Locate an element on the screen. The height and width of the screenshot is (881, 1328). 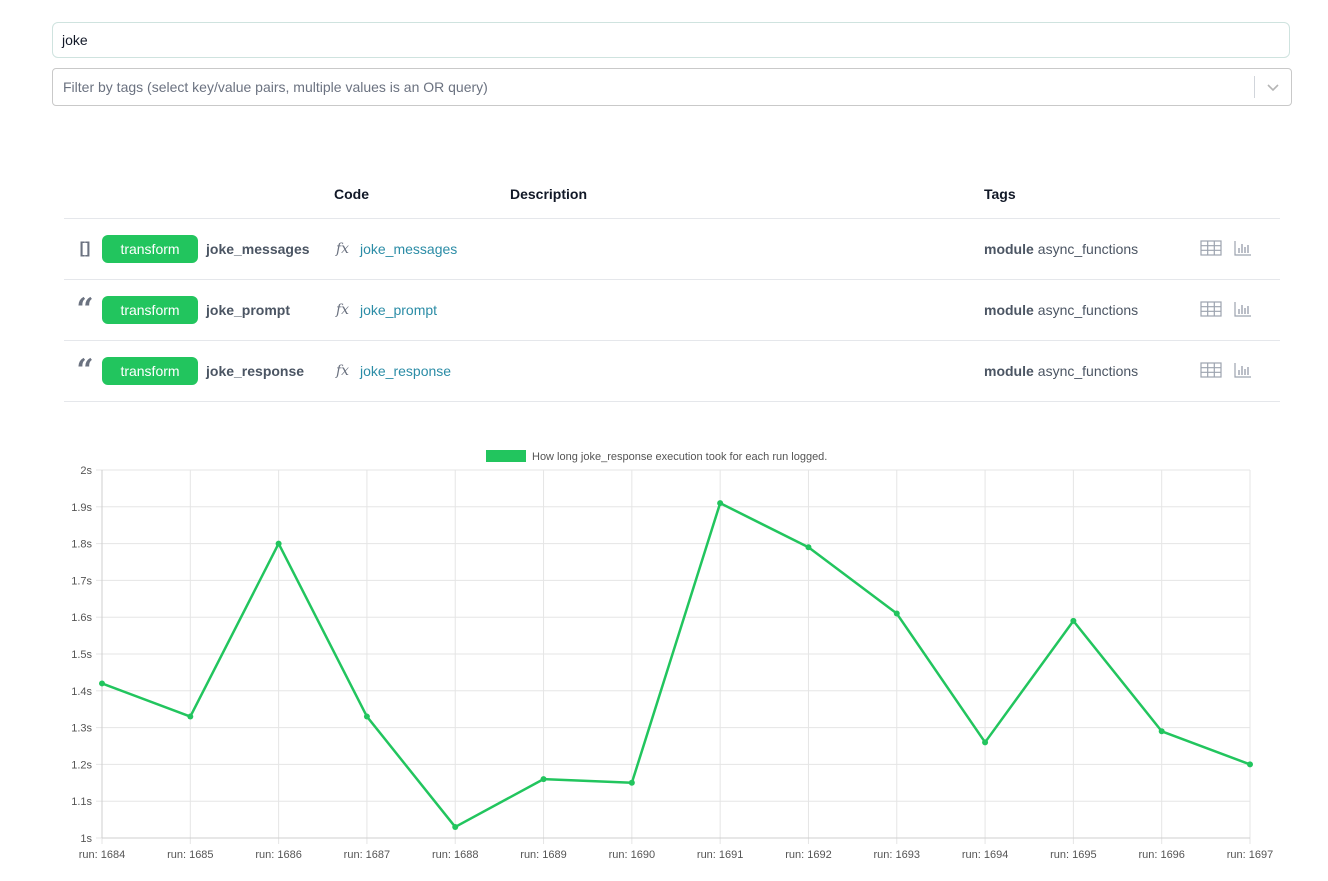
node-name: joke_prompt is located at coordinates (248, 310).